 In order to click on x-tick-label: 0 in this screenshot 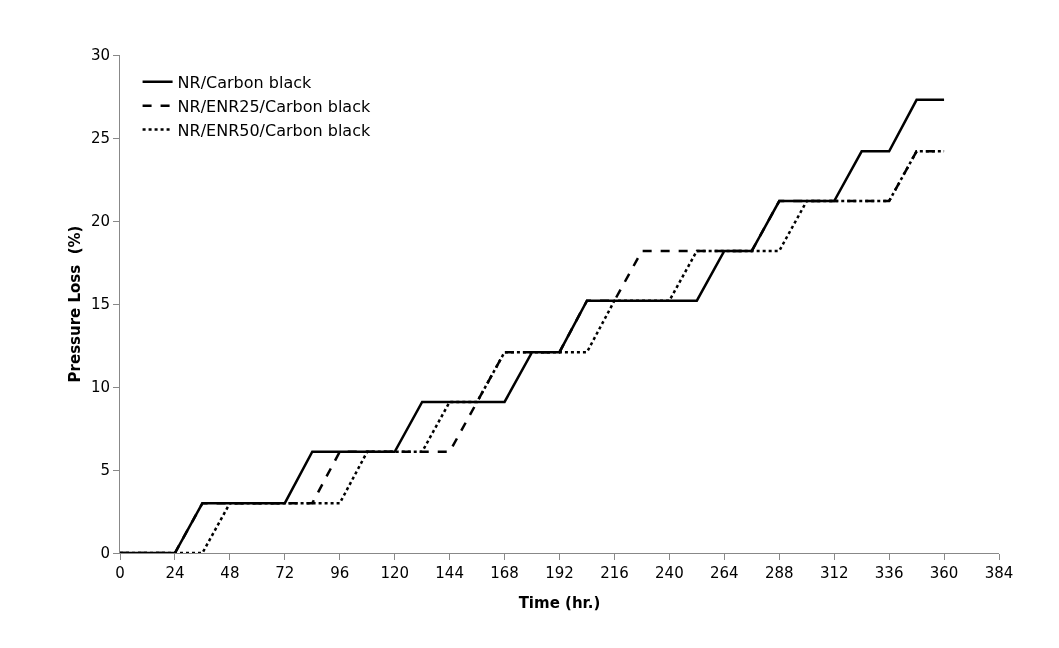, I will do `click(120, 573)`.